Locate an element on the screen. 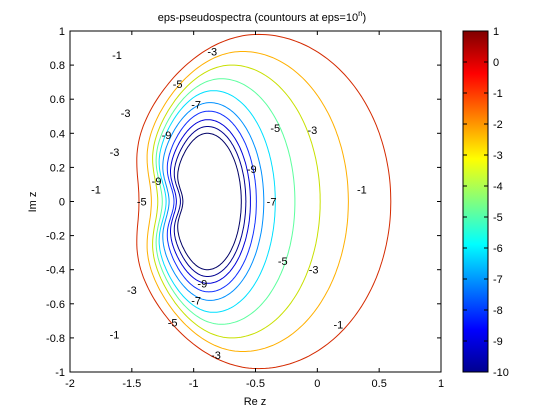 This screenshot has height=420, width=560. y-tick-label: 0 is located at coordinates (62, 203).